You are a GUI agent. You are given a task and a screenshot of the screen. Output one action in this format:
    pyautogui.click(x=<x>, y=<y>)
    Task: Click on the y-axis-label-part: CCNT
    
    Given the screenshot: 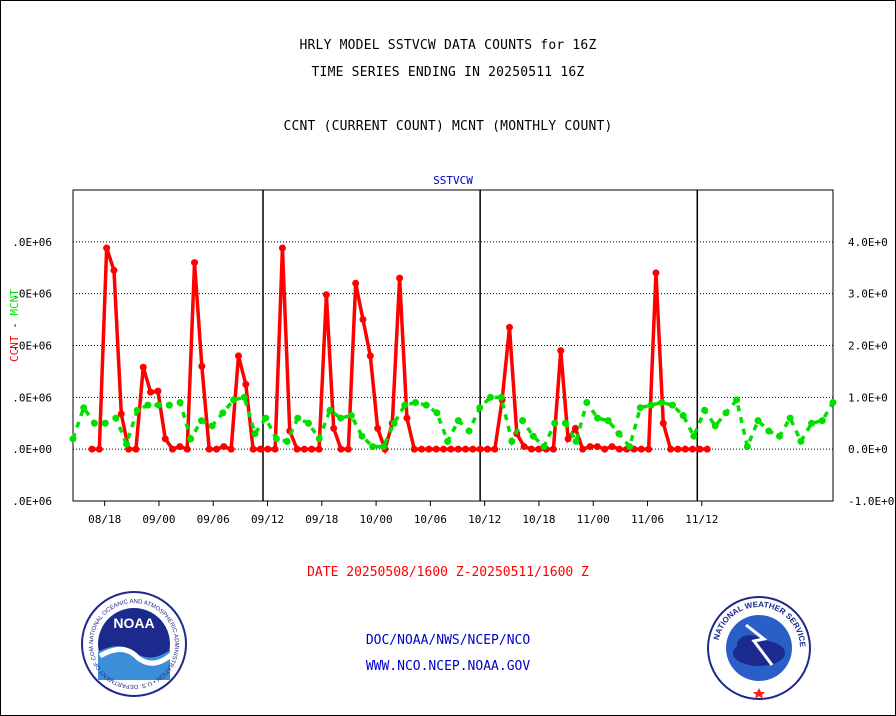 What is the action you would take?
    pyautogui.click(x=14, y=348)
    